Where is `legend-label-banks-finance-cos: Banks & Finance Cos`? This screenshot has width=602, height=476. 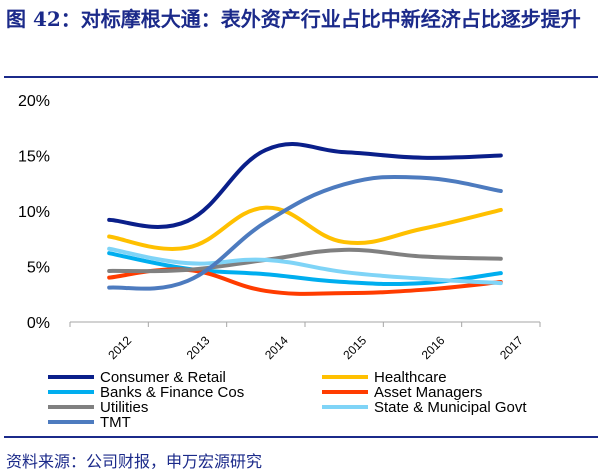
legend-label-banks-finance-cos: Banks & Finance Cos is located at coordinates (172, 392).